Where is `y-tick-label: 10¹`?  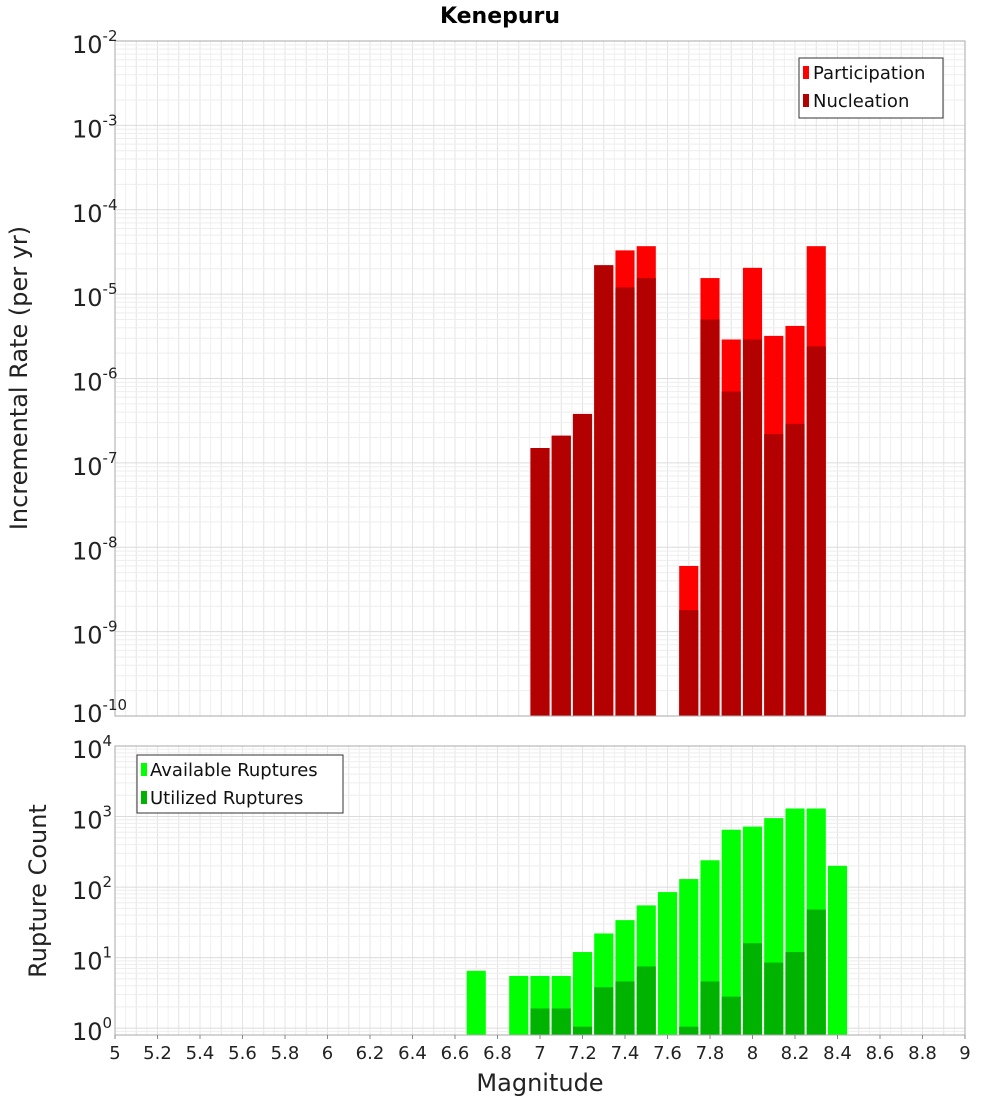
y-tick-label: 10¹ is located at coordinates (92, 960).